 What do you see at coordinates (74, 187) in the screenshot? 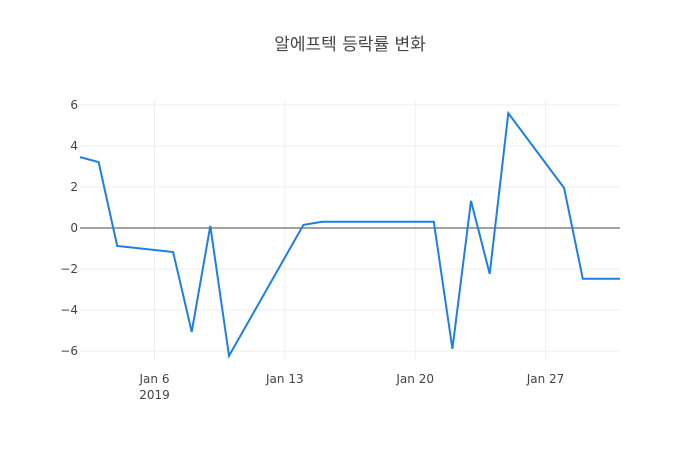
I see `y-tick-label: 2` at bounding box center [74, 187].